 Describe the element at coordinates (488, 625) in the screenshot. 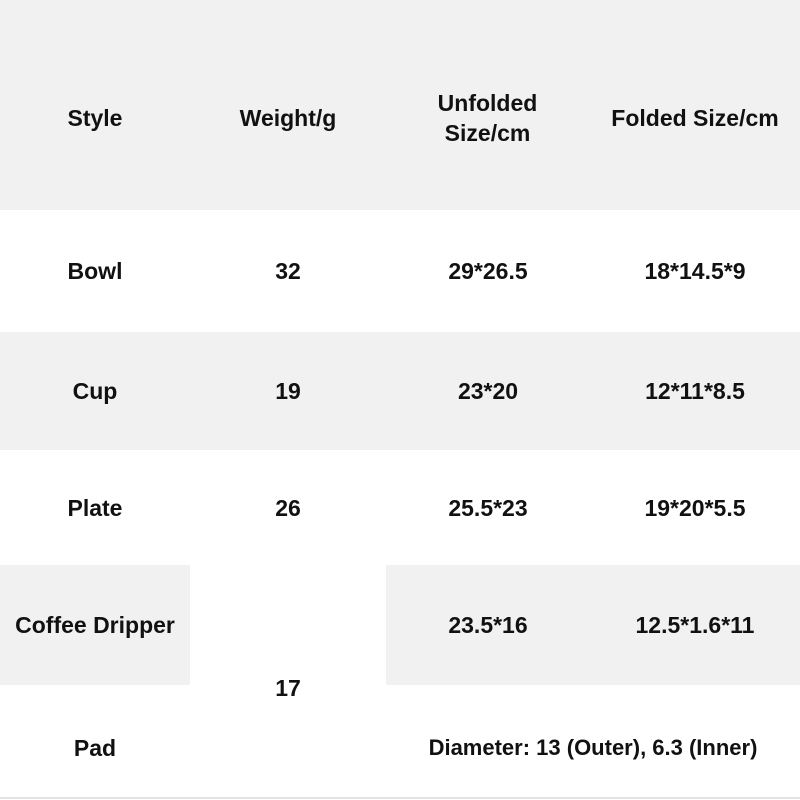

I see `cell-unfolded: 23.5*16` at that location.